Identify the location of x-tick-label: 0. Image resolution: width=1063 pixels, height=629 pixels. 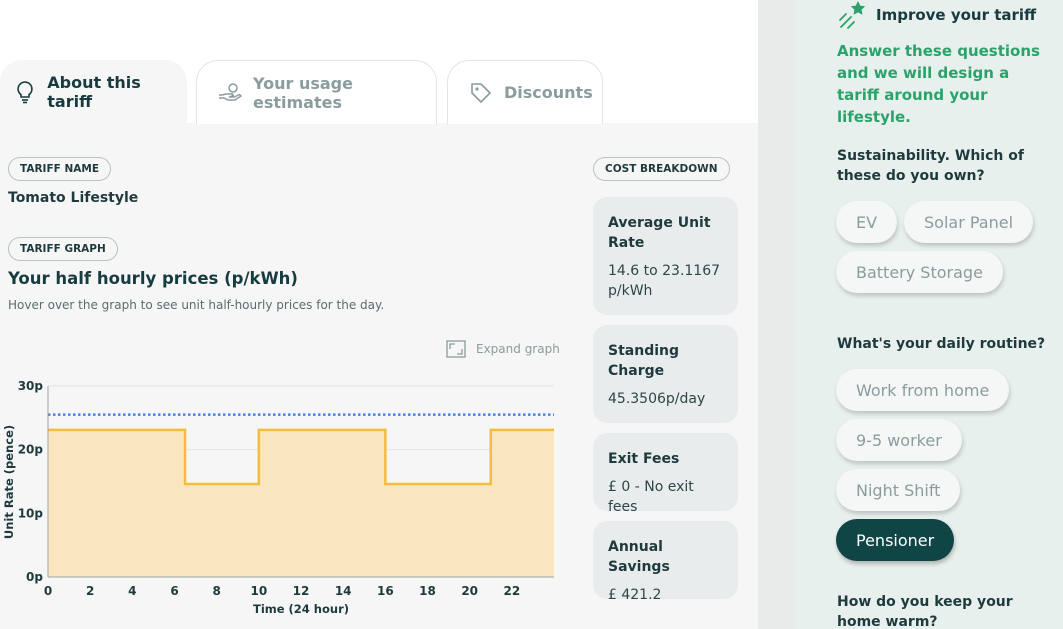
(48, 591).